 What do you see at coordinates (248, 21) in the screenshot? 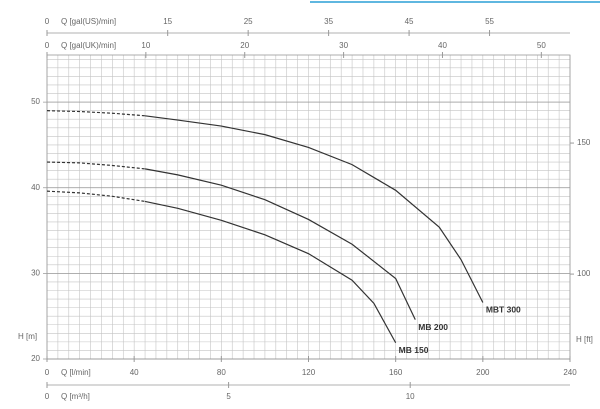
I see `x-tick-label: 25` at bounding box center [248, 21].